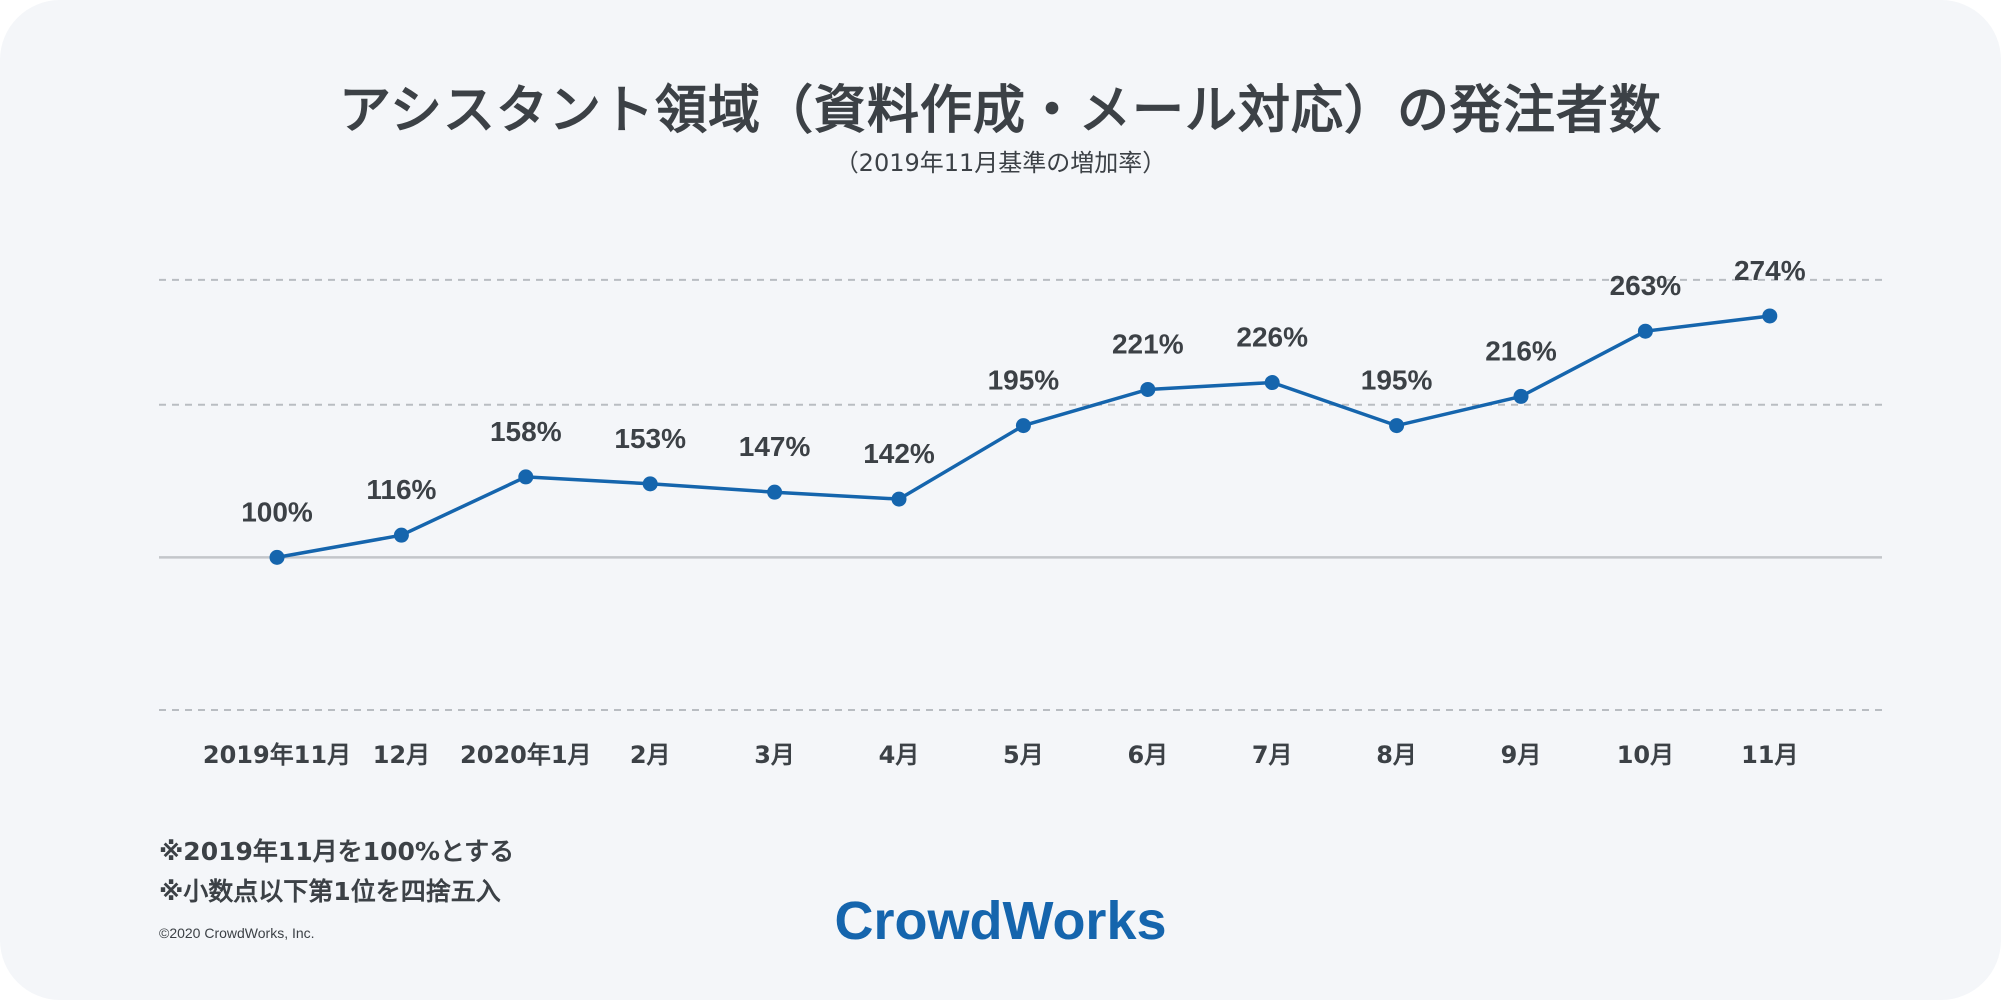 This screenshot has width=2001, height=1000. I want to click on copyright: ©2020 CrowdWorks, Inc., so click(237, 933).